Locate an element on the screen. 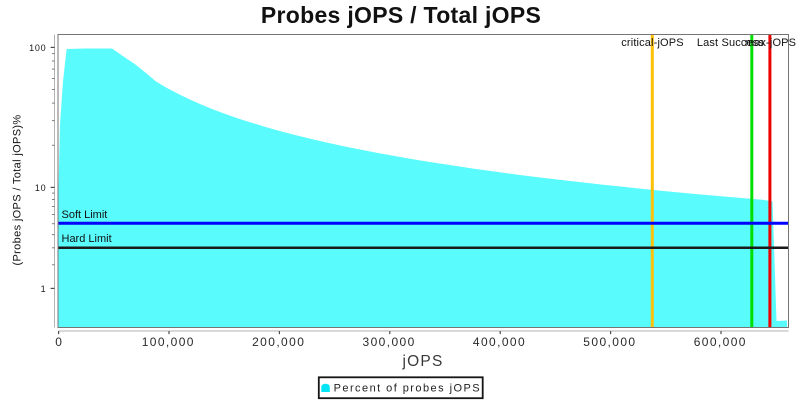 This screenshot has width=800, height=400. svg-text: Soft Limit is located at coordinates (85, 215).